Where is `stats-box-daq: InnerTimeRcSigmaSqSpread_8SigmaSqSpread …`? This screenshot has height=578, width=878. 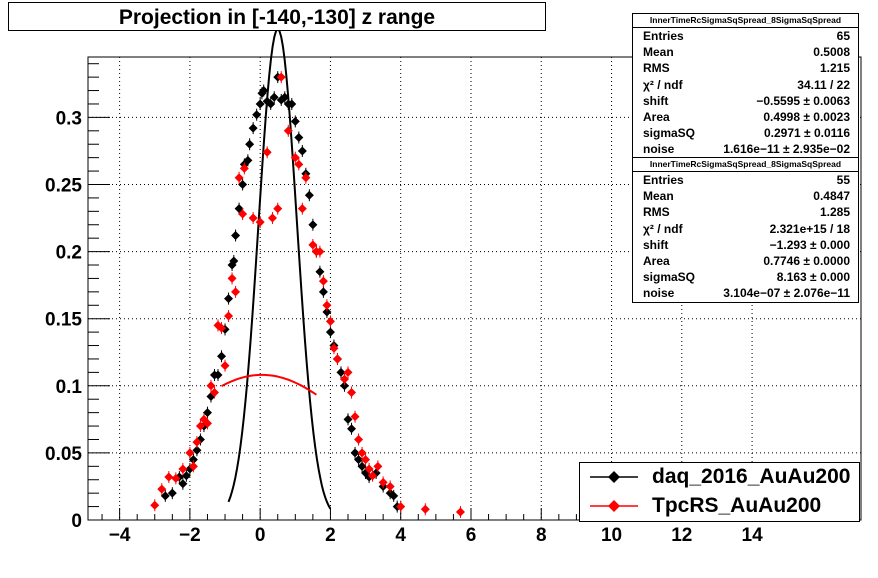 stats-box-daq: InnerTimeRcSigmaSqSpread_8SigmaSqSpread … is located at coordinates (745, 86).